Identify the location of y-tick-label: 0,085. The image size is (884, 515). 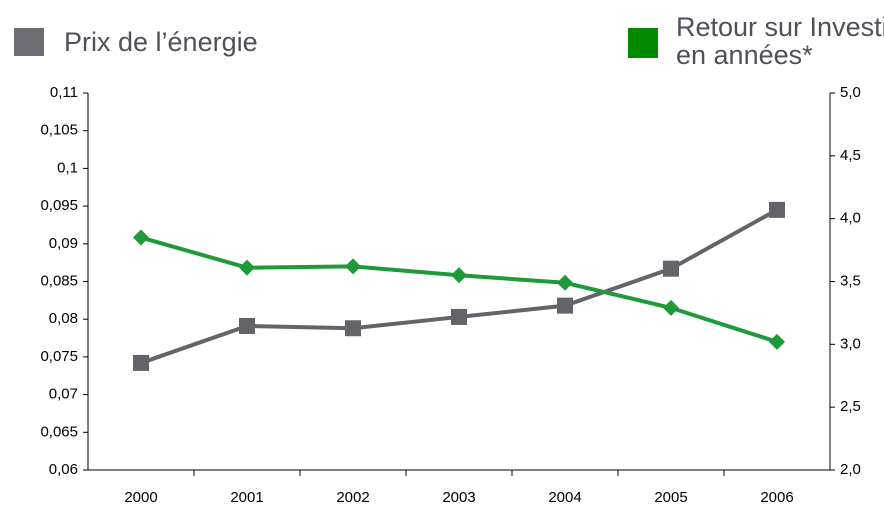
(59, 280).